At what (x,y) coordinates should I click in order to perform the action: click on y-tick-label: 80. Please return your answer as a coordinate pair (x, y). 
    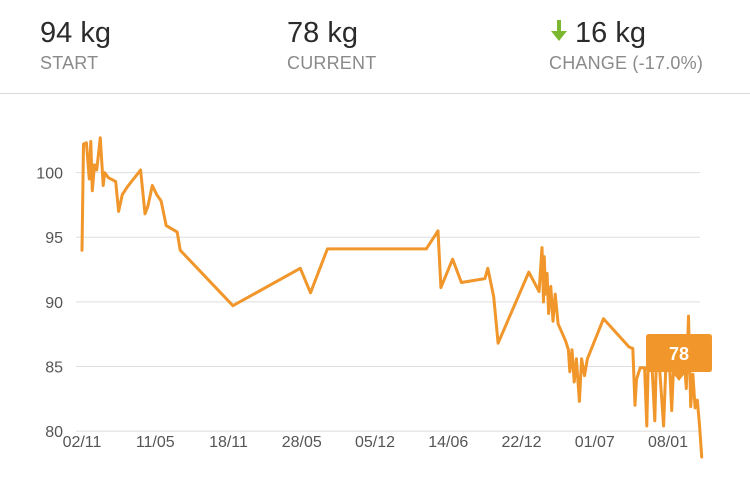
    Looking at the image, I should click on (54, 432).